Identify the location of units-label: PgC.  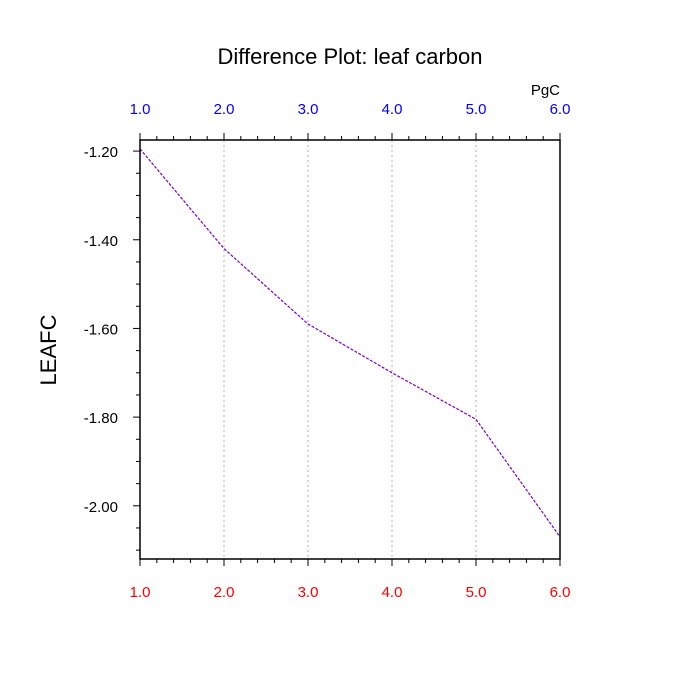
(545, 90).